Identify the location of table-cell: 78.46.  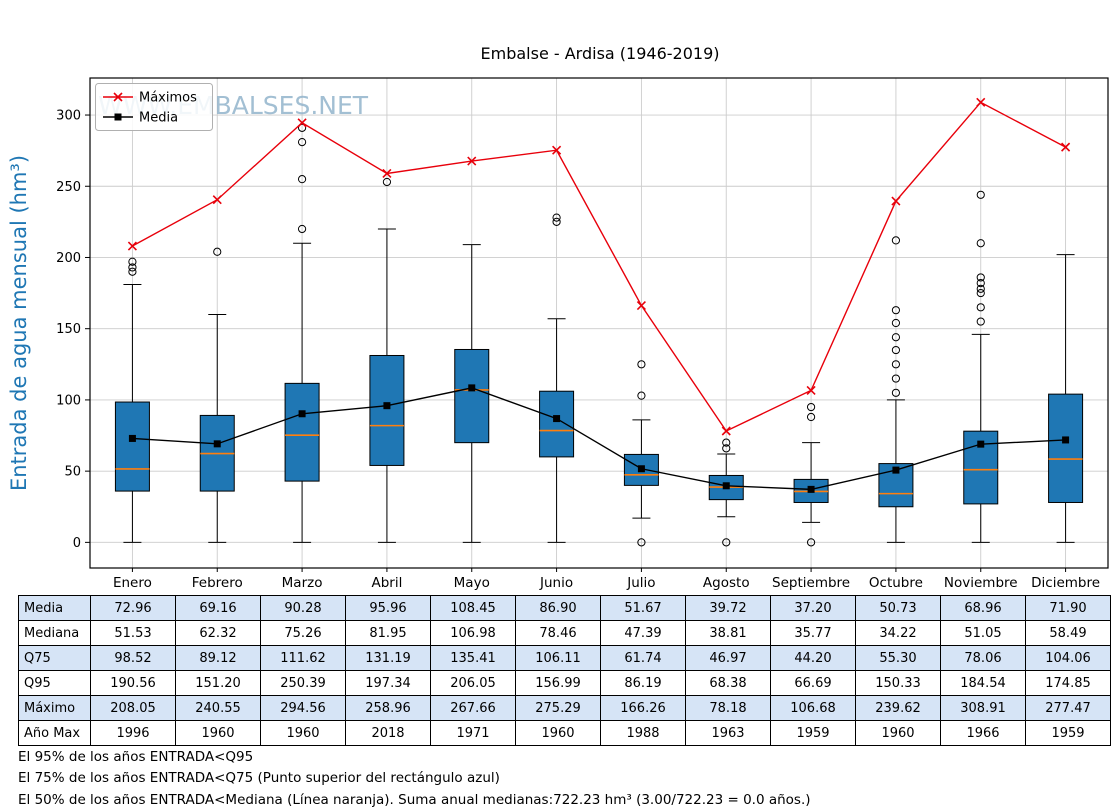
(558, 633).